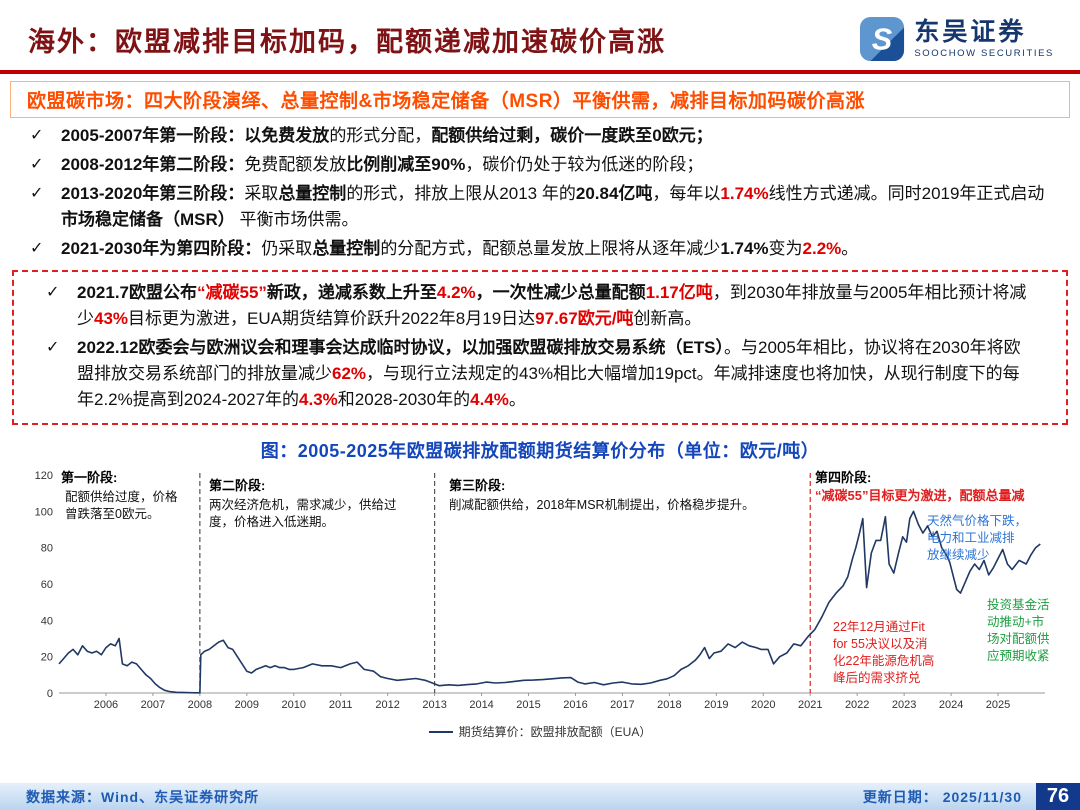  I want to click on svg-text: 60, so click(47, 585).